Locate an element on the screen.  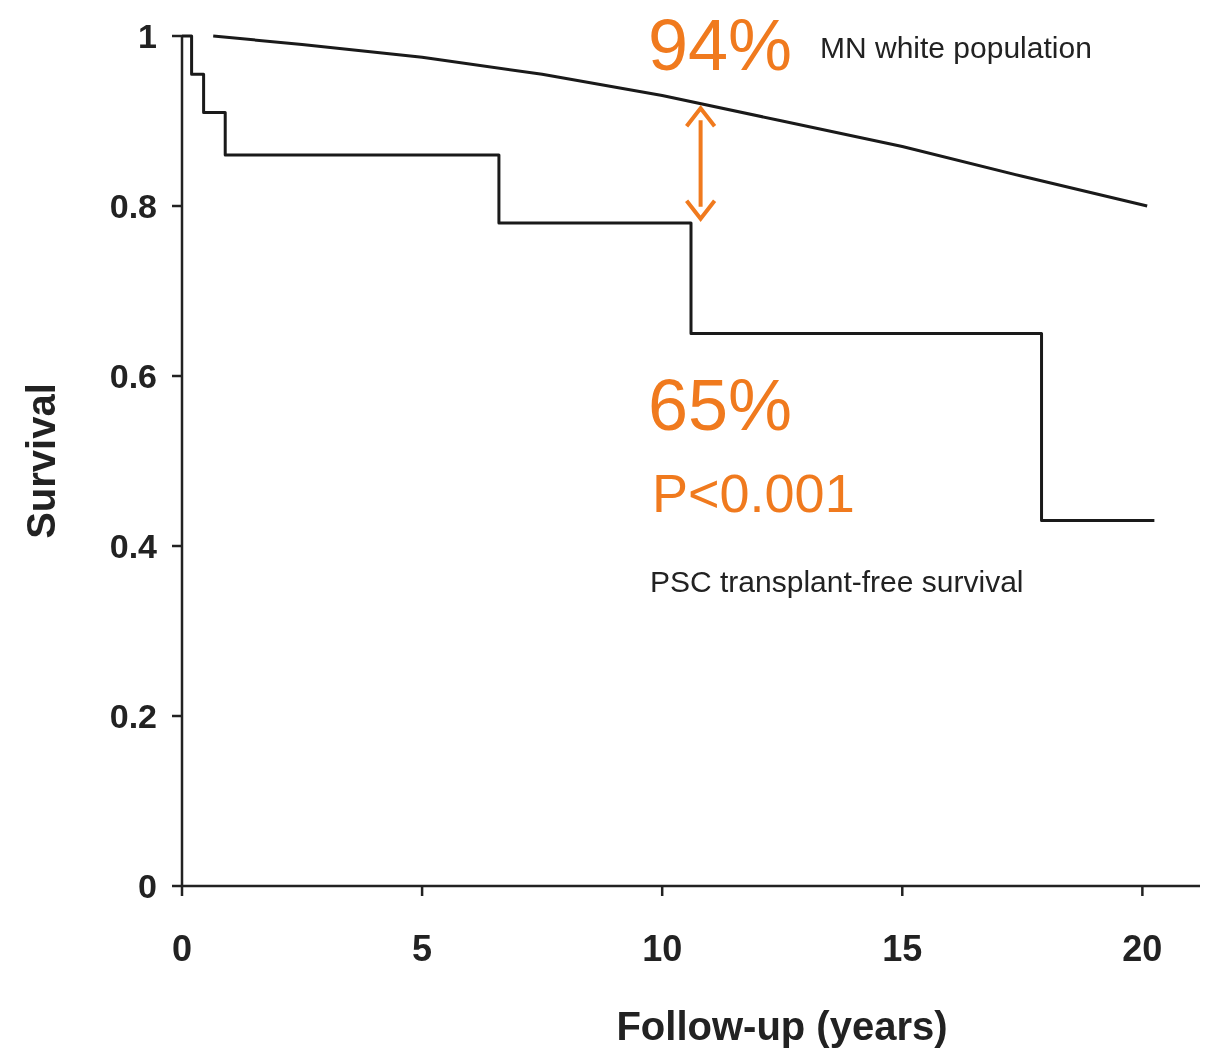
annotation: P<0.001 is located at coordinates (753, 493).